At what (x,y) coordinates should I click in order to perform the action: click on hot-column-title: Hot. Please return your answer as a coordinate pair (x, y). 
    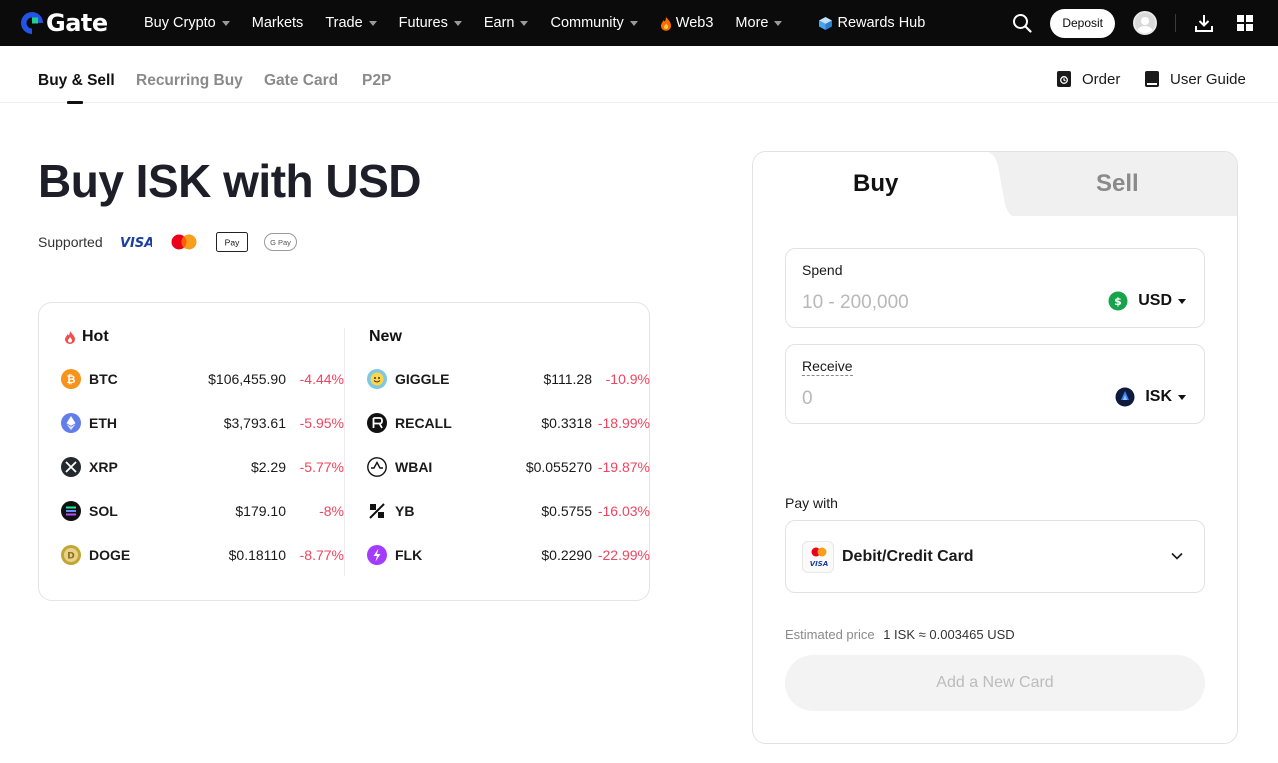
    Looking at the image, I should click on (86, 337).